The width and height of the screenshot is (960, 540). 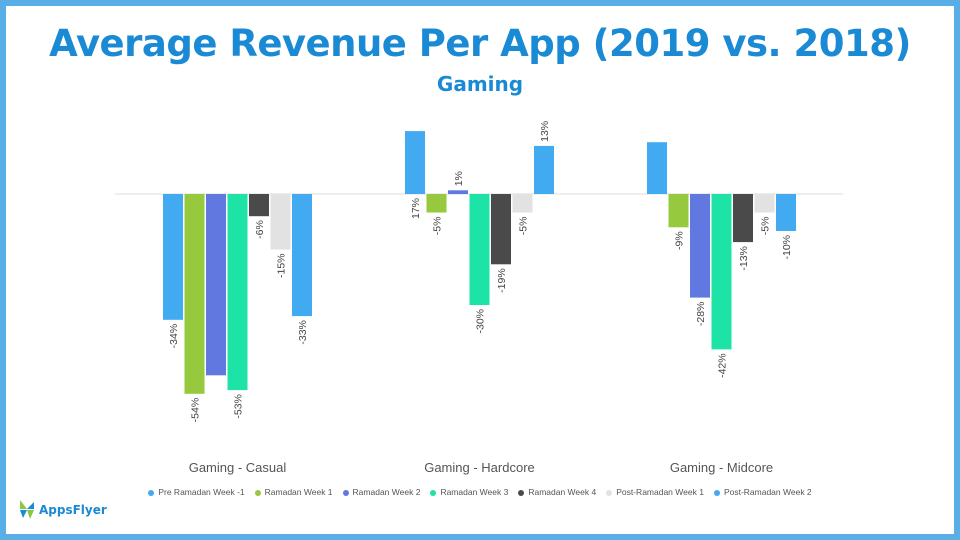 What do you see at coordinates (27, 509) in the screenshot?
I see `appsflyer-logo-icon` at bounding box center [27, 509].